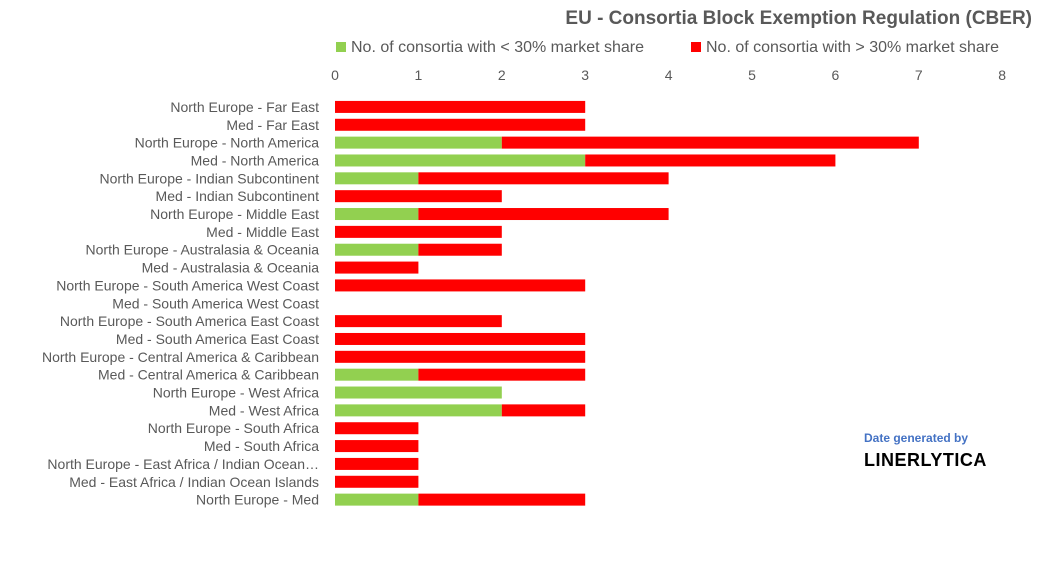  What do you see at coordinates (203, 250) in the screenshot?
I see `category-label: North Europe - Australasia & Oceania` at bounding box center [203, 250].